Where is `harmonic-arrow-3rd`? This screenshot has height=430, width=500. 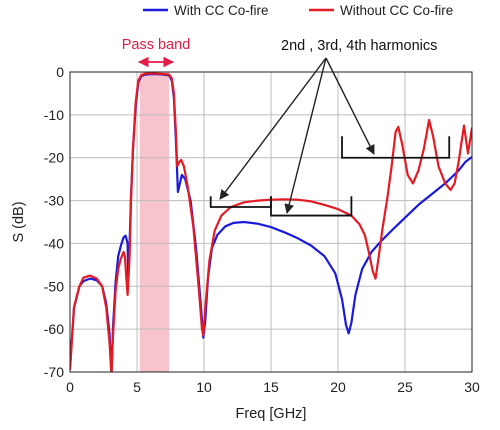 harmonic-arrow-3rd is located at coordinates (305, 135).